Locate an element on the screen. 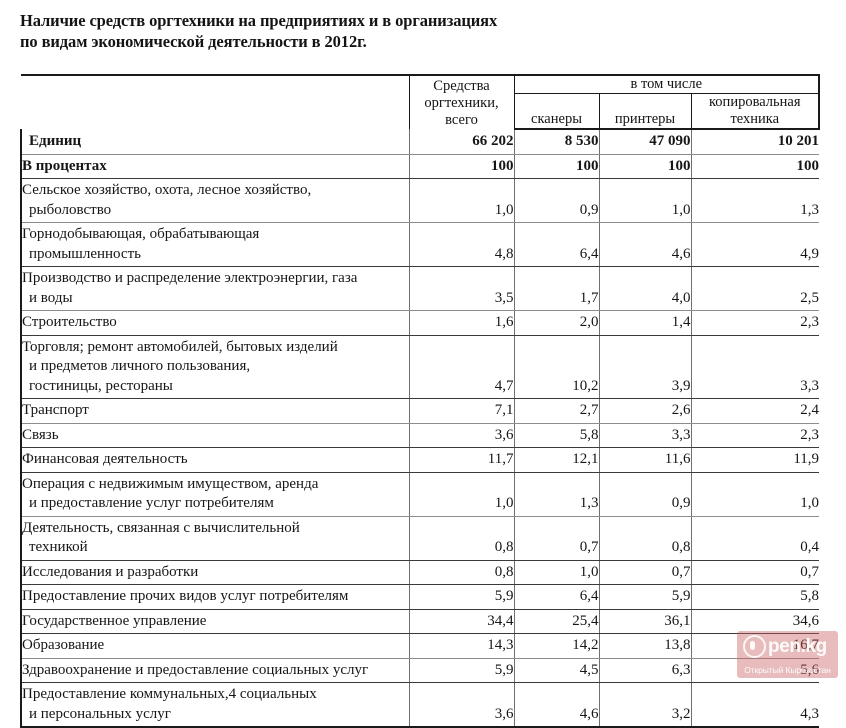 The height and width of the screenshot is (728, 846). row-value-cell: 3,6 is located at coordinates (462, 705).